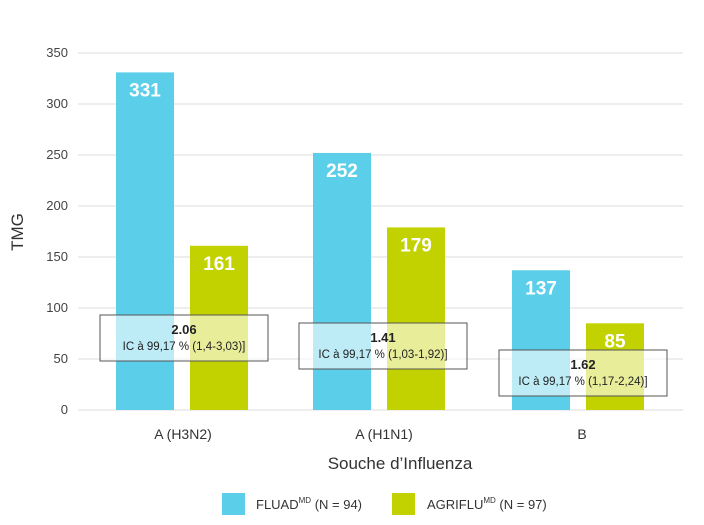  What do you see at coordinates (57, 231) in the screenshot?
I see `y-axis-ticks: 0 50 100 150 200 250 300 350` at bounding box center [57, 231].